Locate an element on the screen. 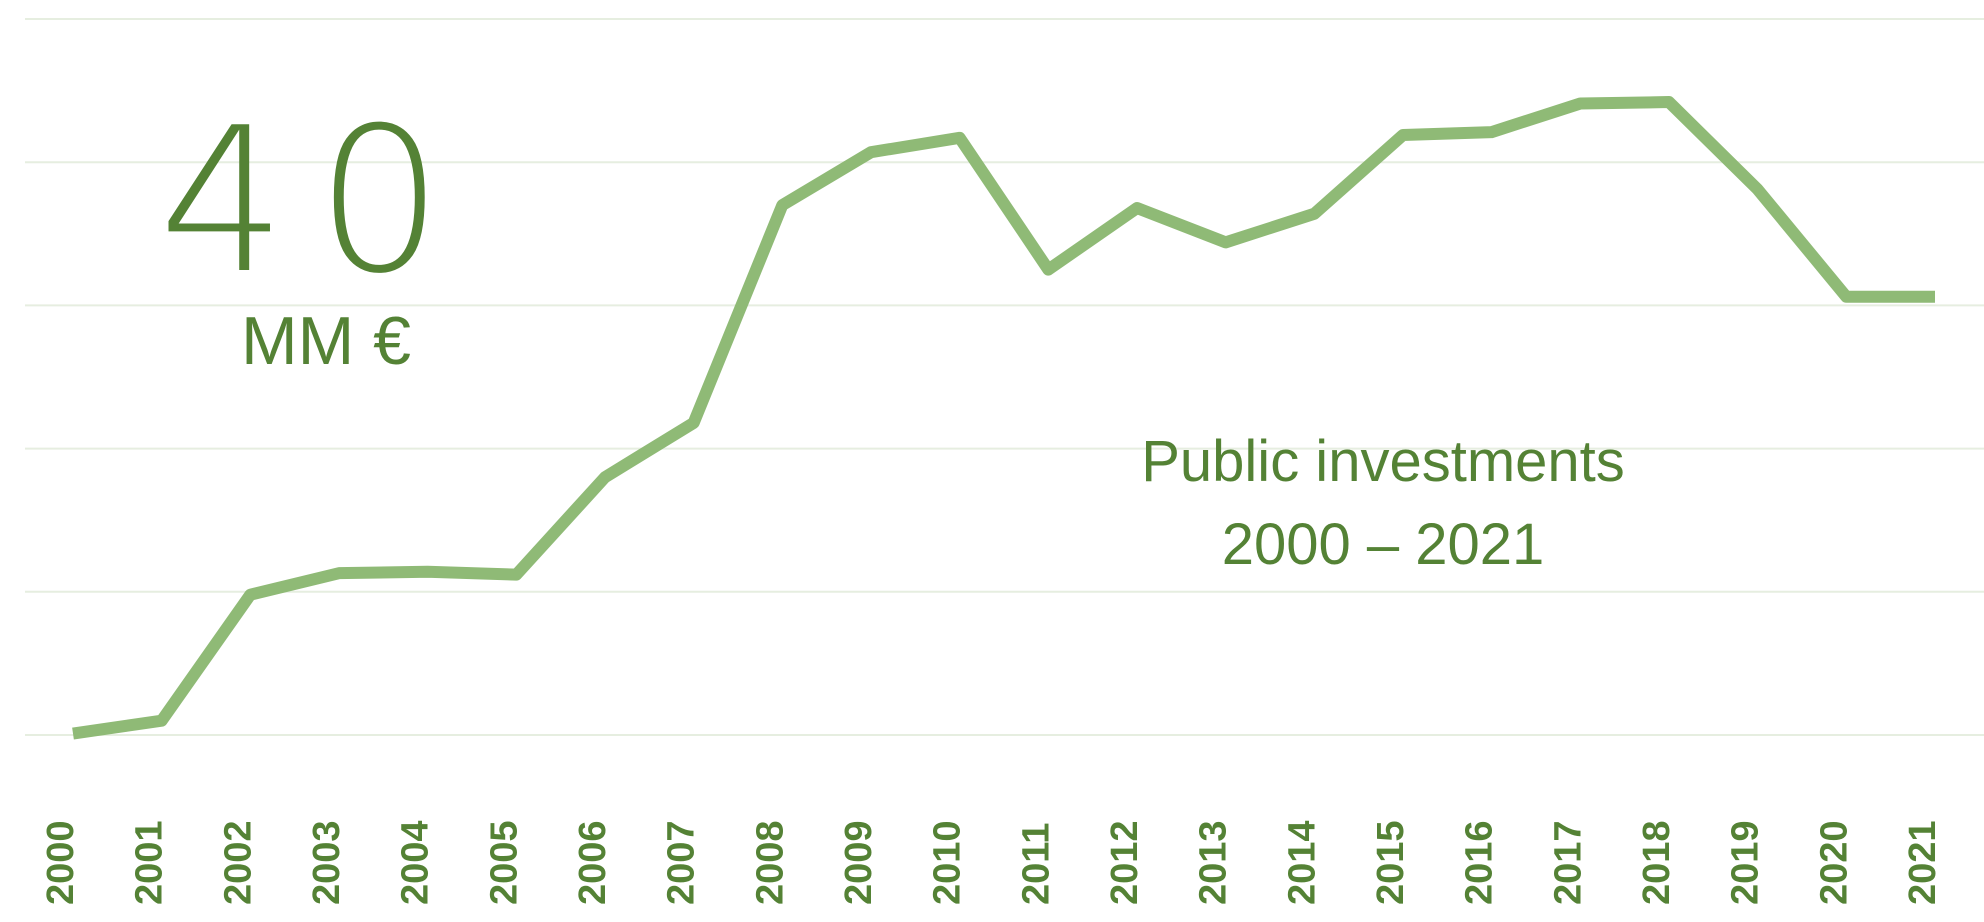 This screenshot has width=1984, height=922. x-tick-label: 2009 is located at coordinates (859, 862).